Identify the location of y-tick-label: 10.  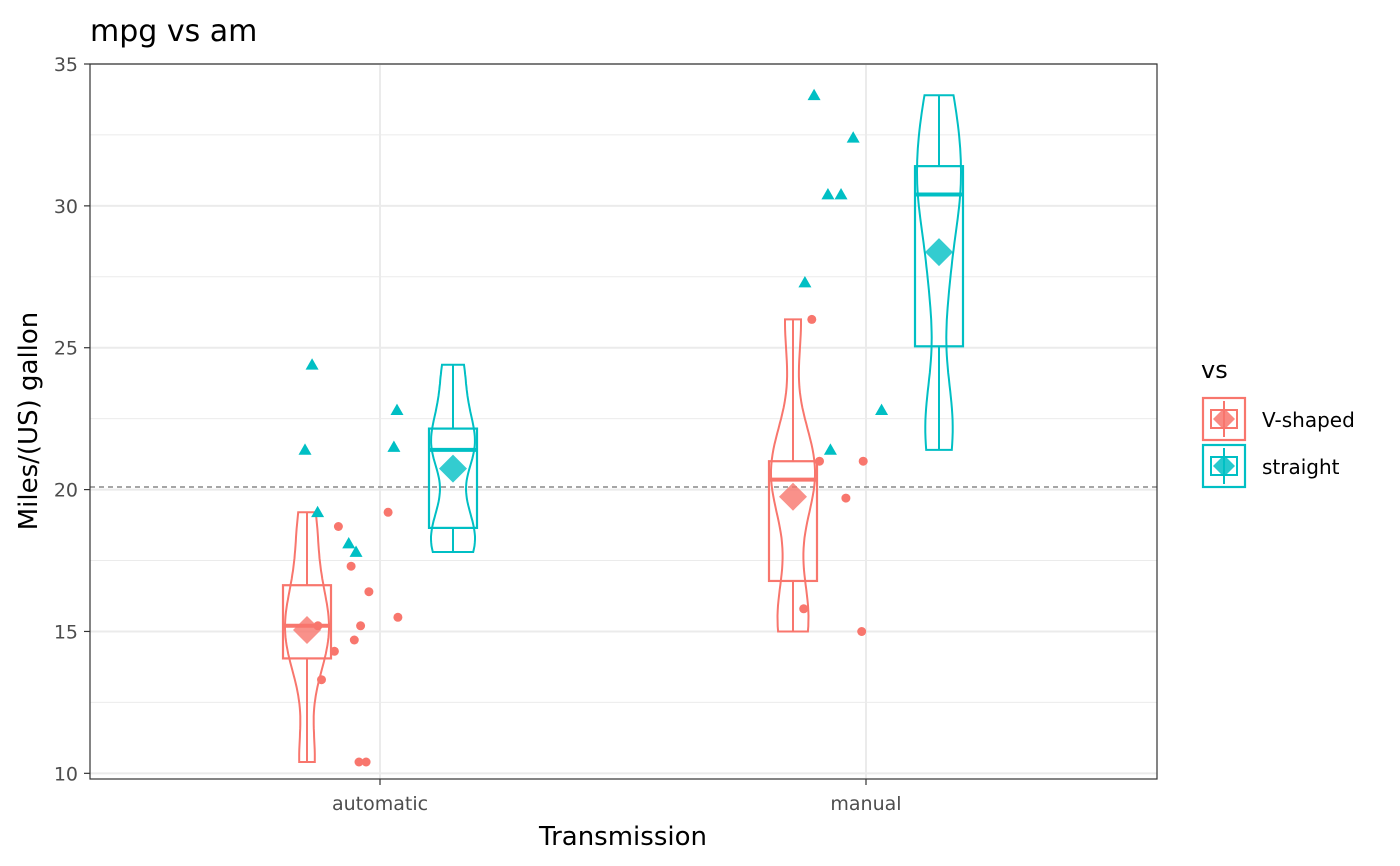
(66, 774).